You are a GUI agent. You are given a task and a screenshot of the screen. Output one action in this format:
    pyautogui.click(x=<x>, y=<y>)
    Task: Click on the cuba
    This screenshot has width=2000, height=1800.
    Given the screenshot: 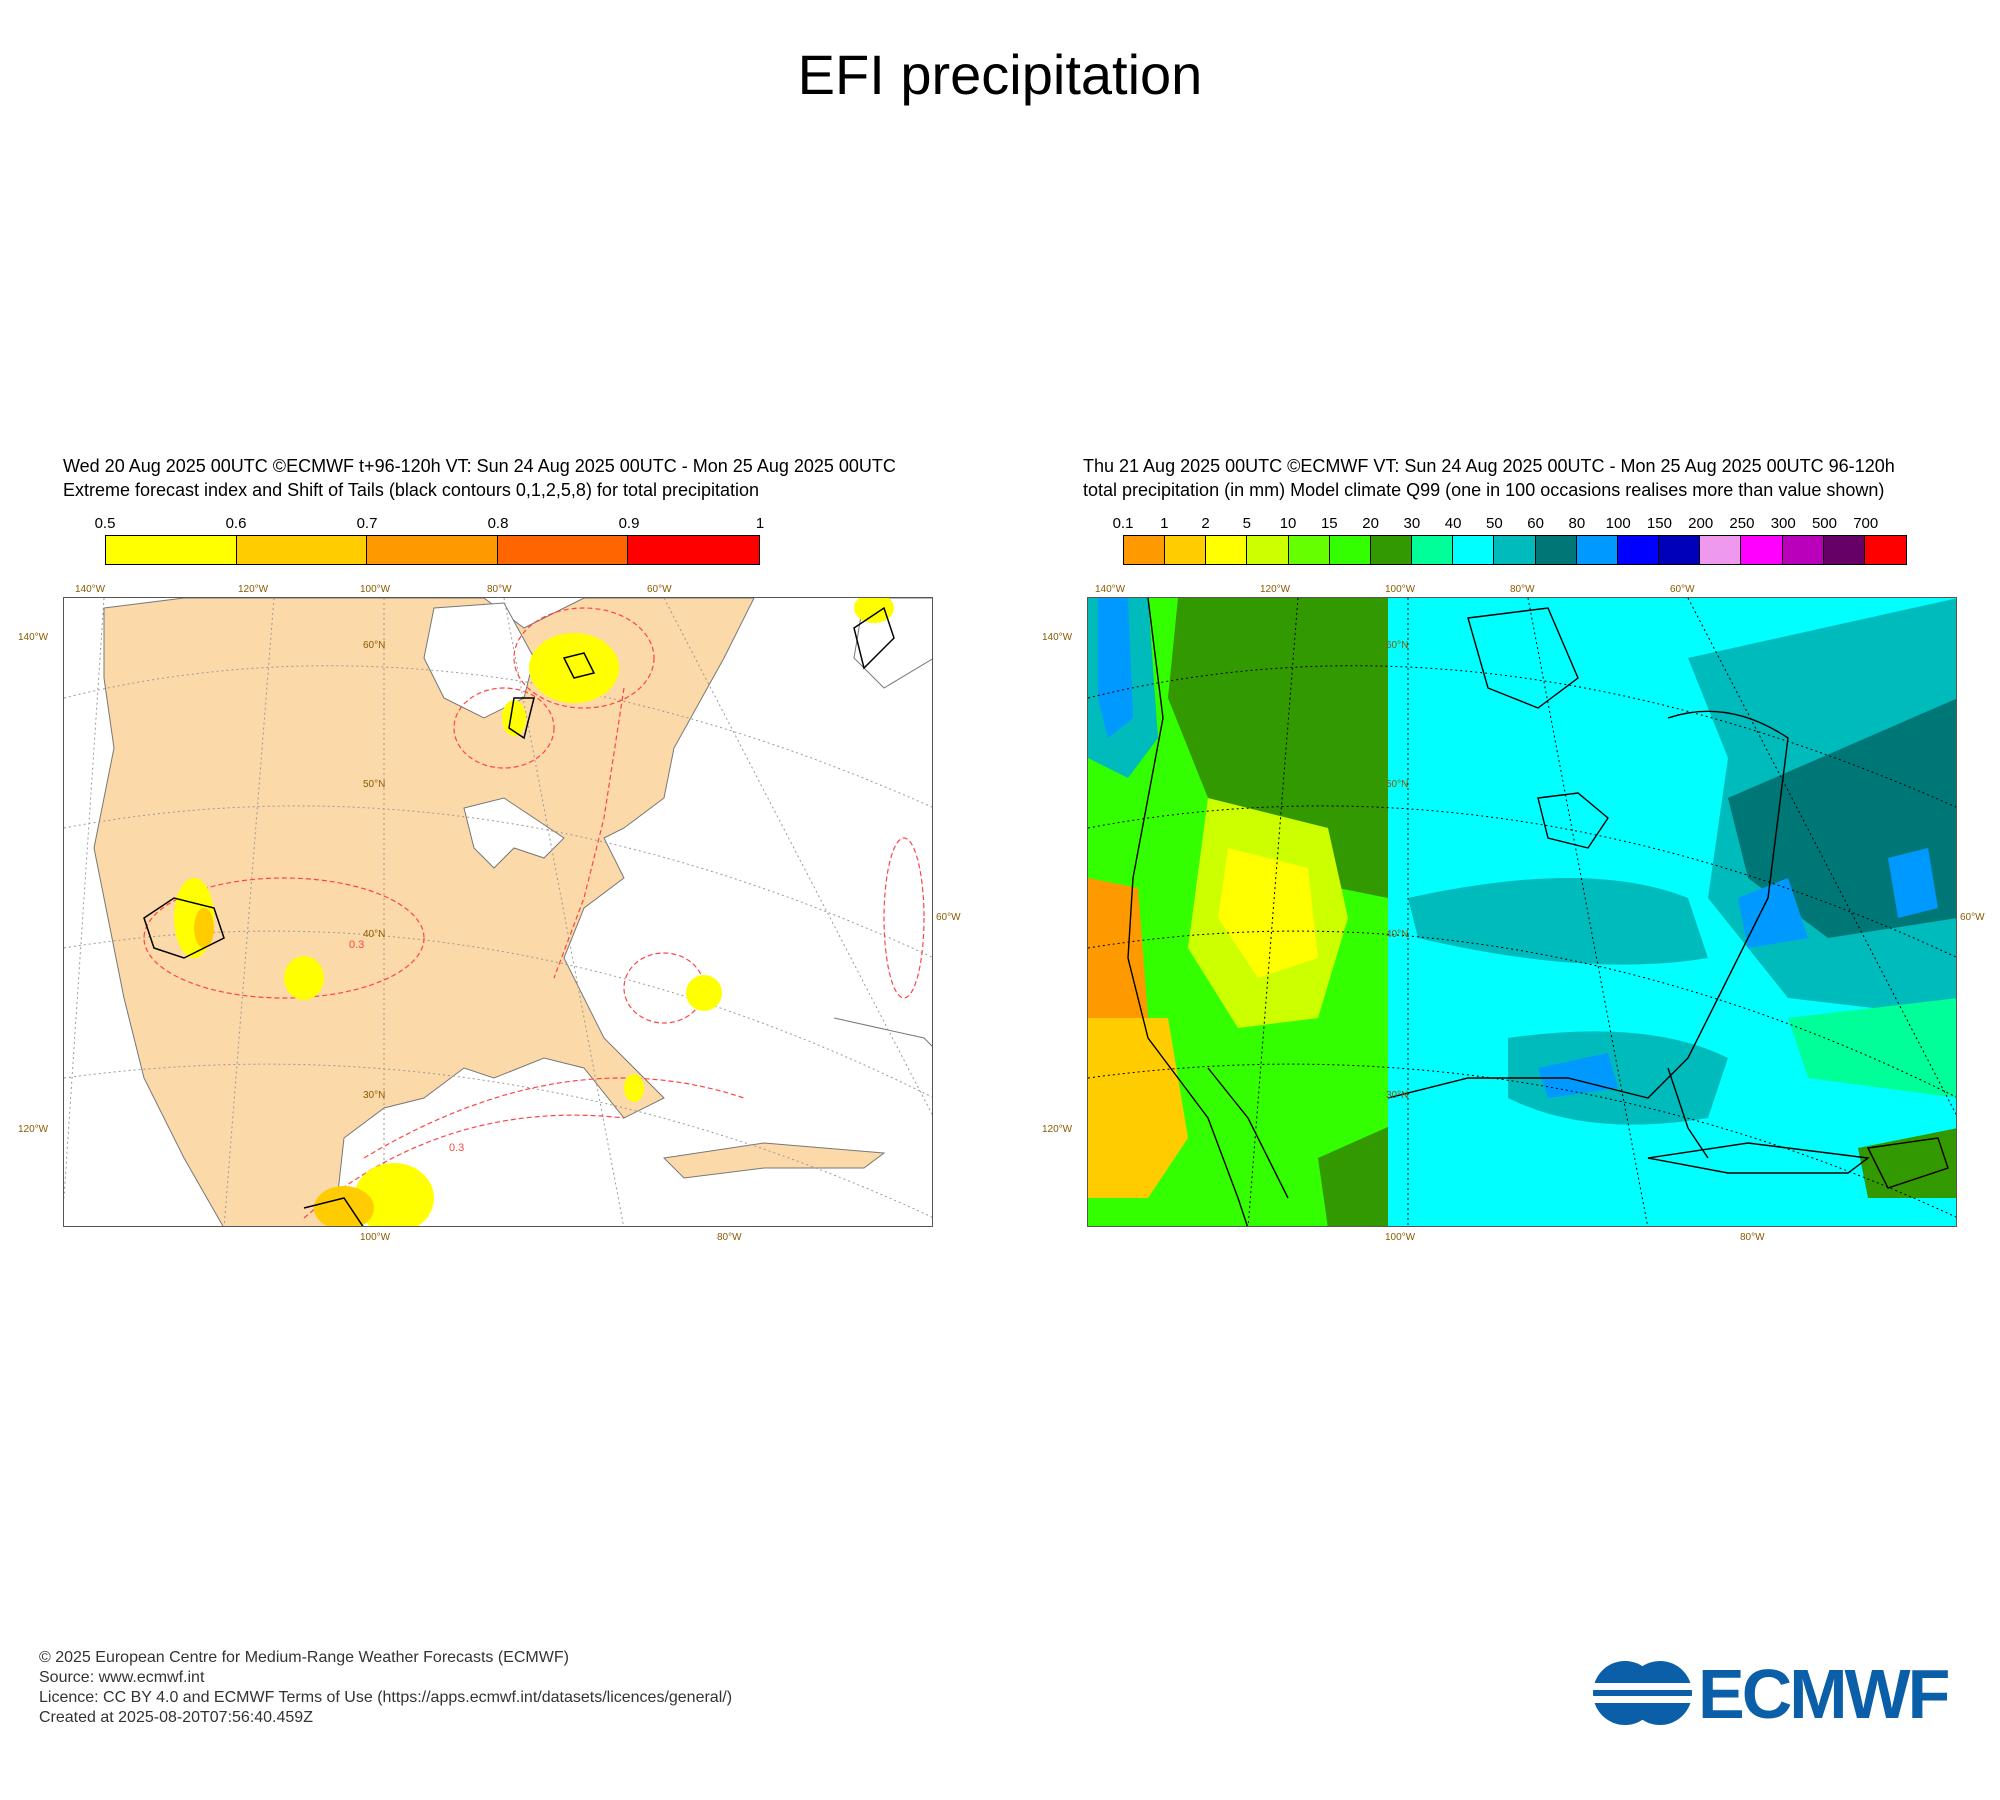 What is the action you would take?
    pyautogui.click(x=774, y=1160)
    